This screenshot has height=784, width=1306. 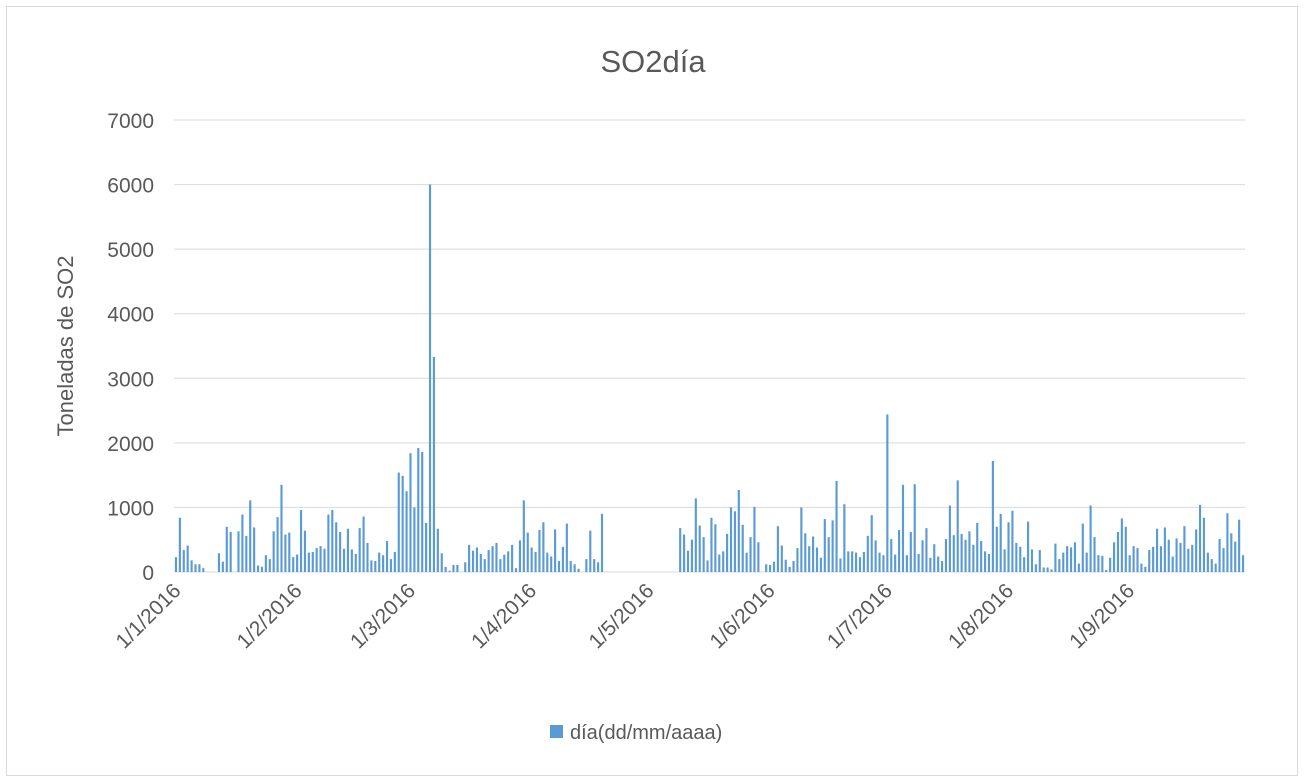 I want to click on y-axis-title: Toneladas de SO2, so click(x=65, y=345).